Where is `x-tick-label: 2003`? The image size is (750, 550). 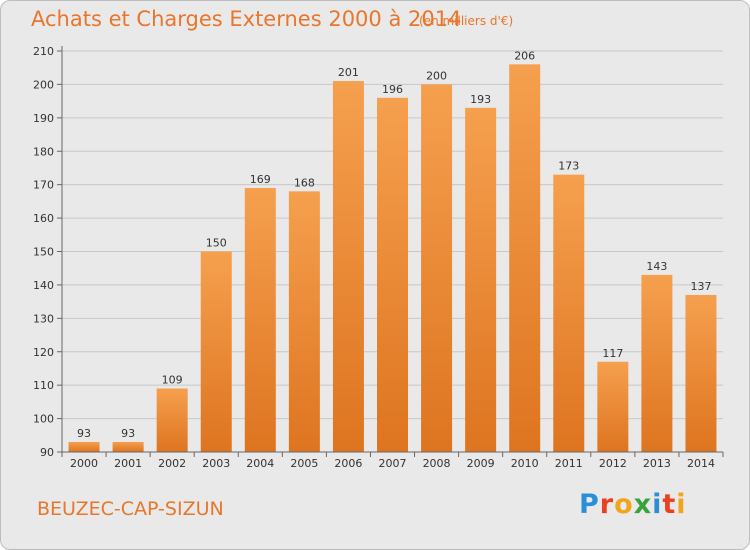
x-tick-label: 2003 is located at coordinates (216, 463).